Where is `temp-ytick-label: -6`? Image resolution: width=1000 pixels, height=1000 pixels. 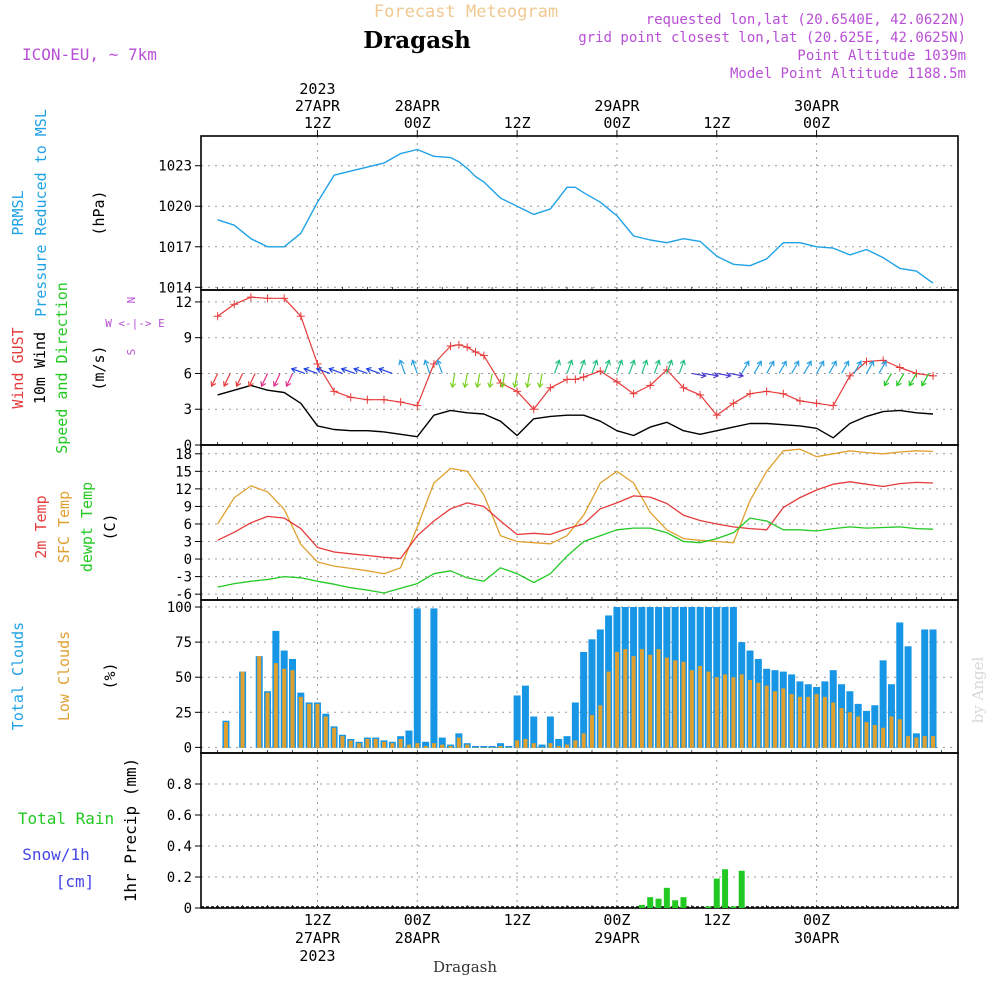
temp-ytick-label: -6 is located at coordinates (183, 595).